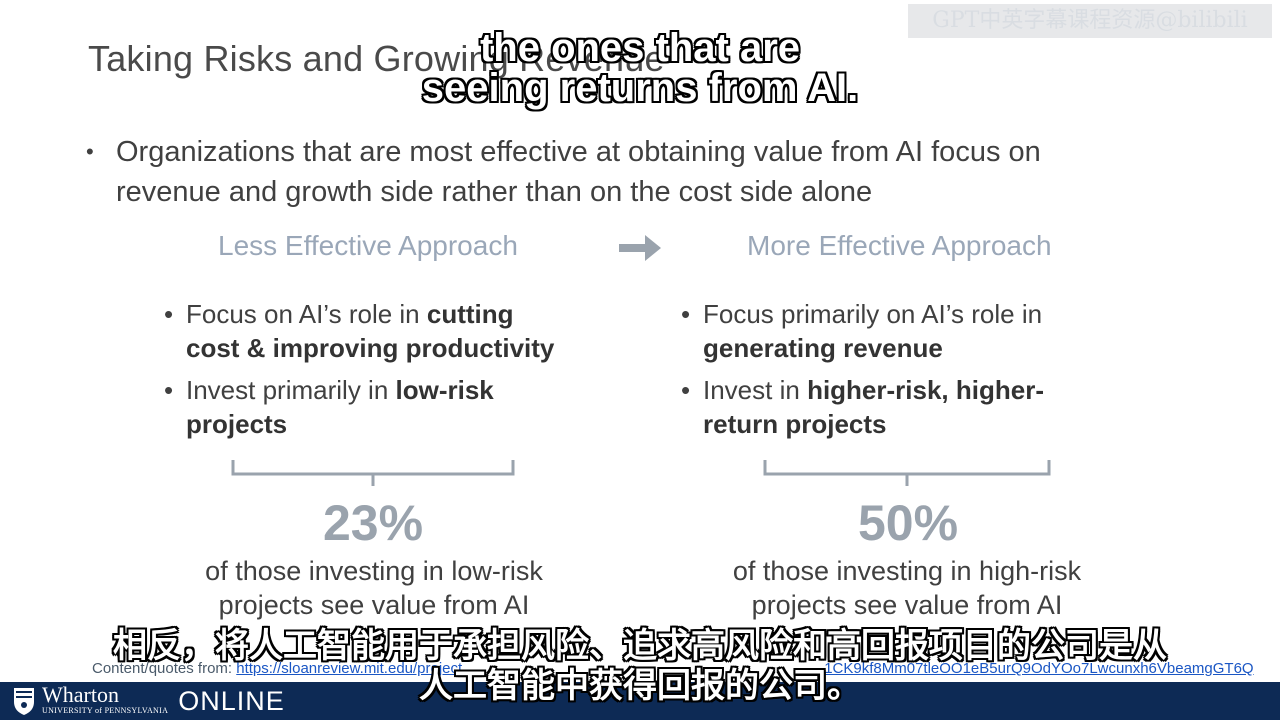 Image resolution: width=1280 pixels, height=720 pixels. I want to click on shield-icon, so click(24, 701).